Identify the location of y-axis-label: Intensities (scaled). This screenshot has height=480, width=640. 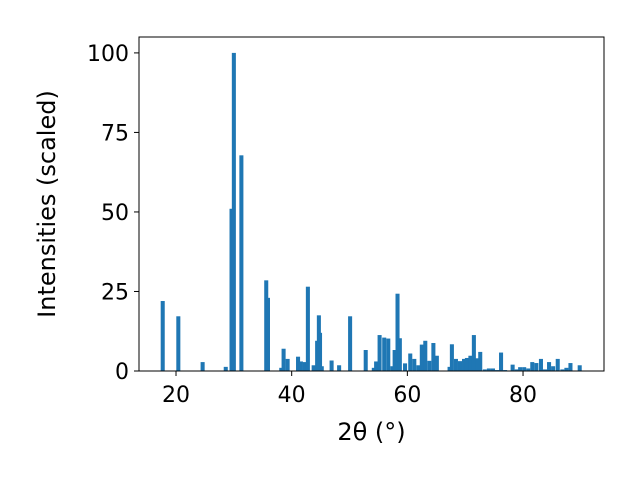
(47, 204).